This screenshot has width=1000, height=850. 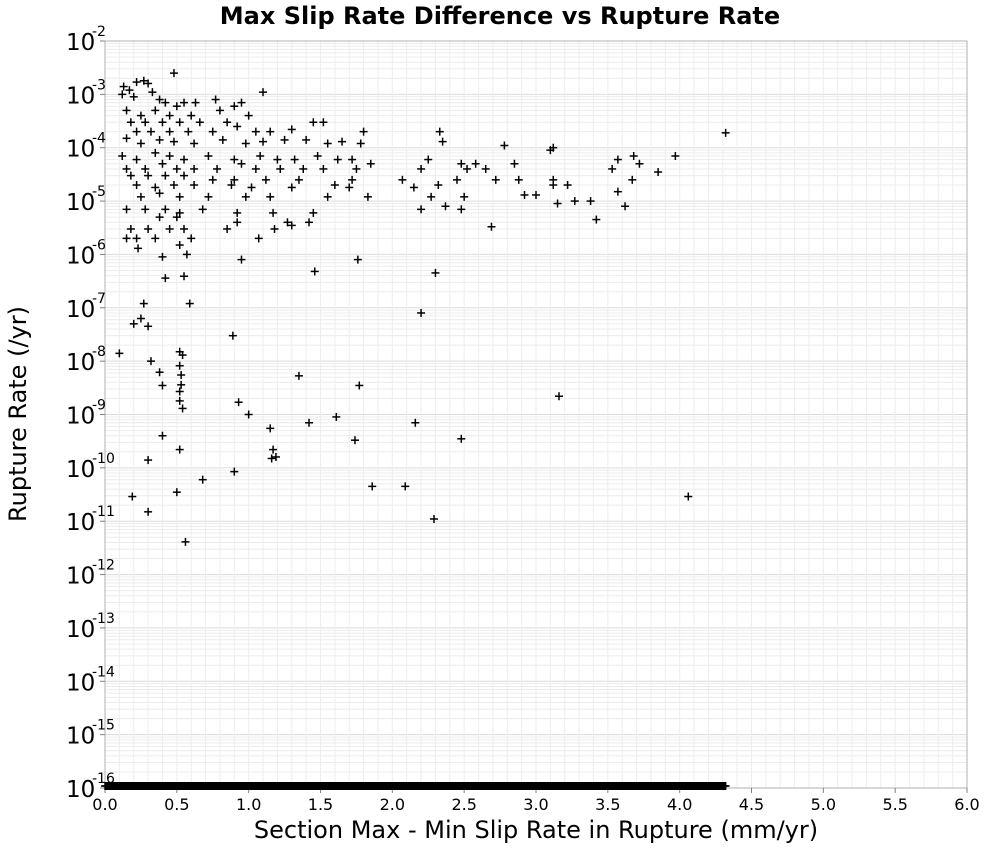 I want to click on y-tick-label-exponent: -6, so click(x=99, y=245).